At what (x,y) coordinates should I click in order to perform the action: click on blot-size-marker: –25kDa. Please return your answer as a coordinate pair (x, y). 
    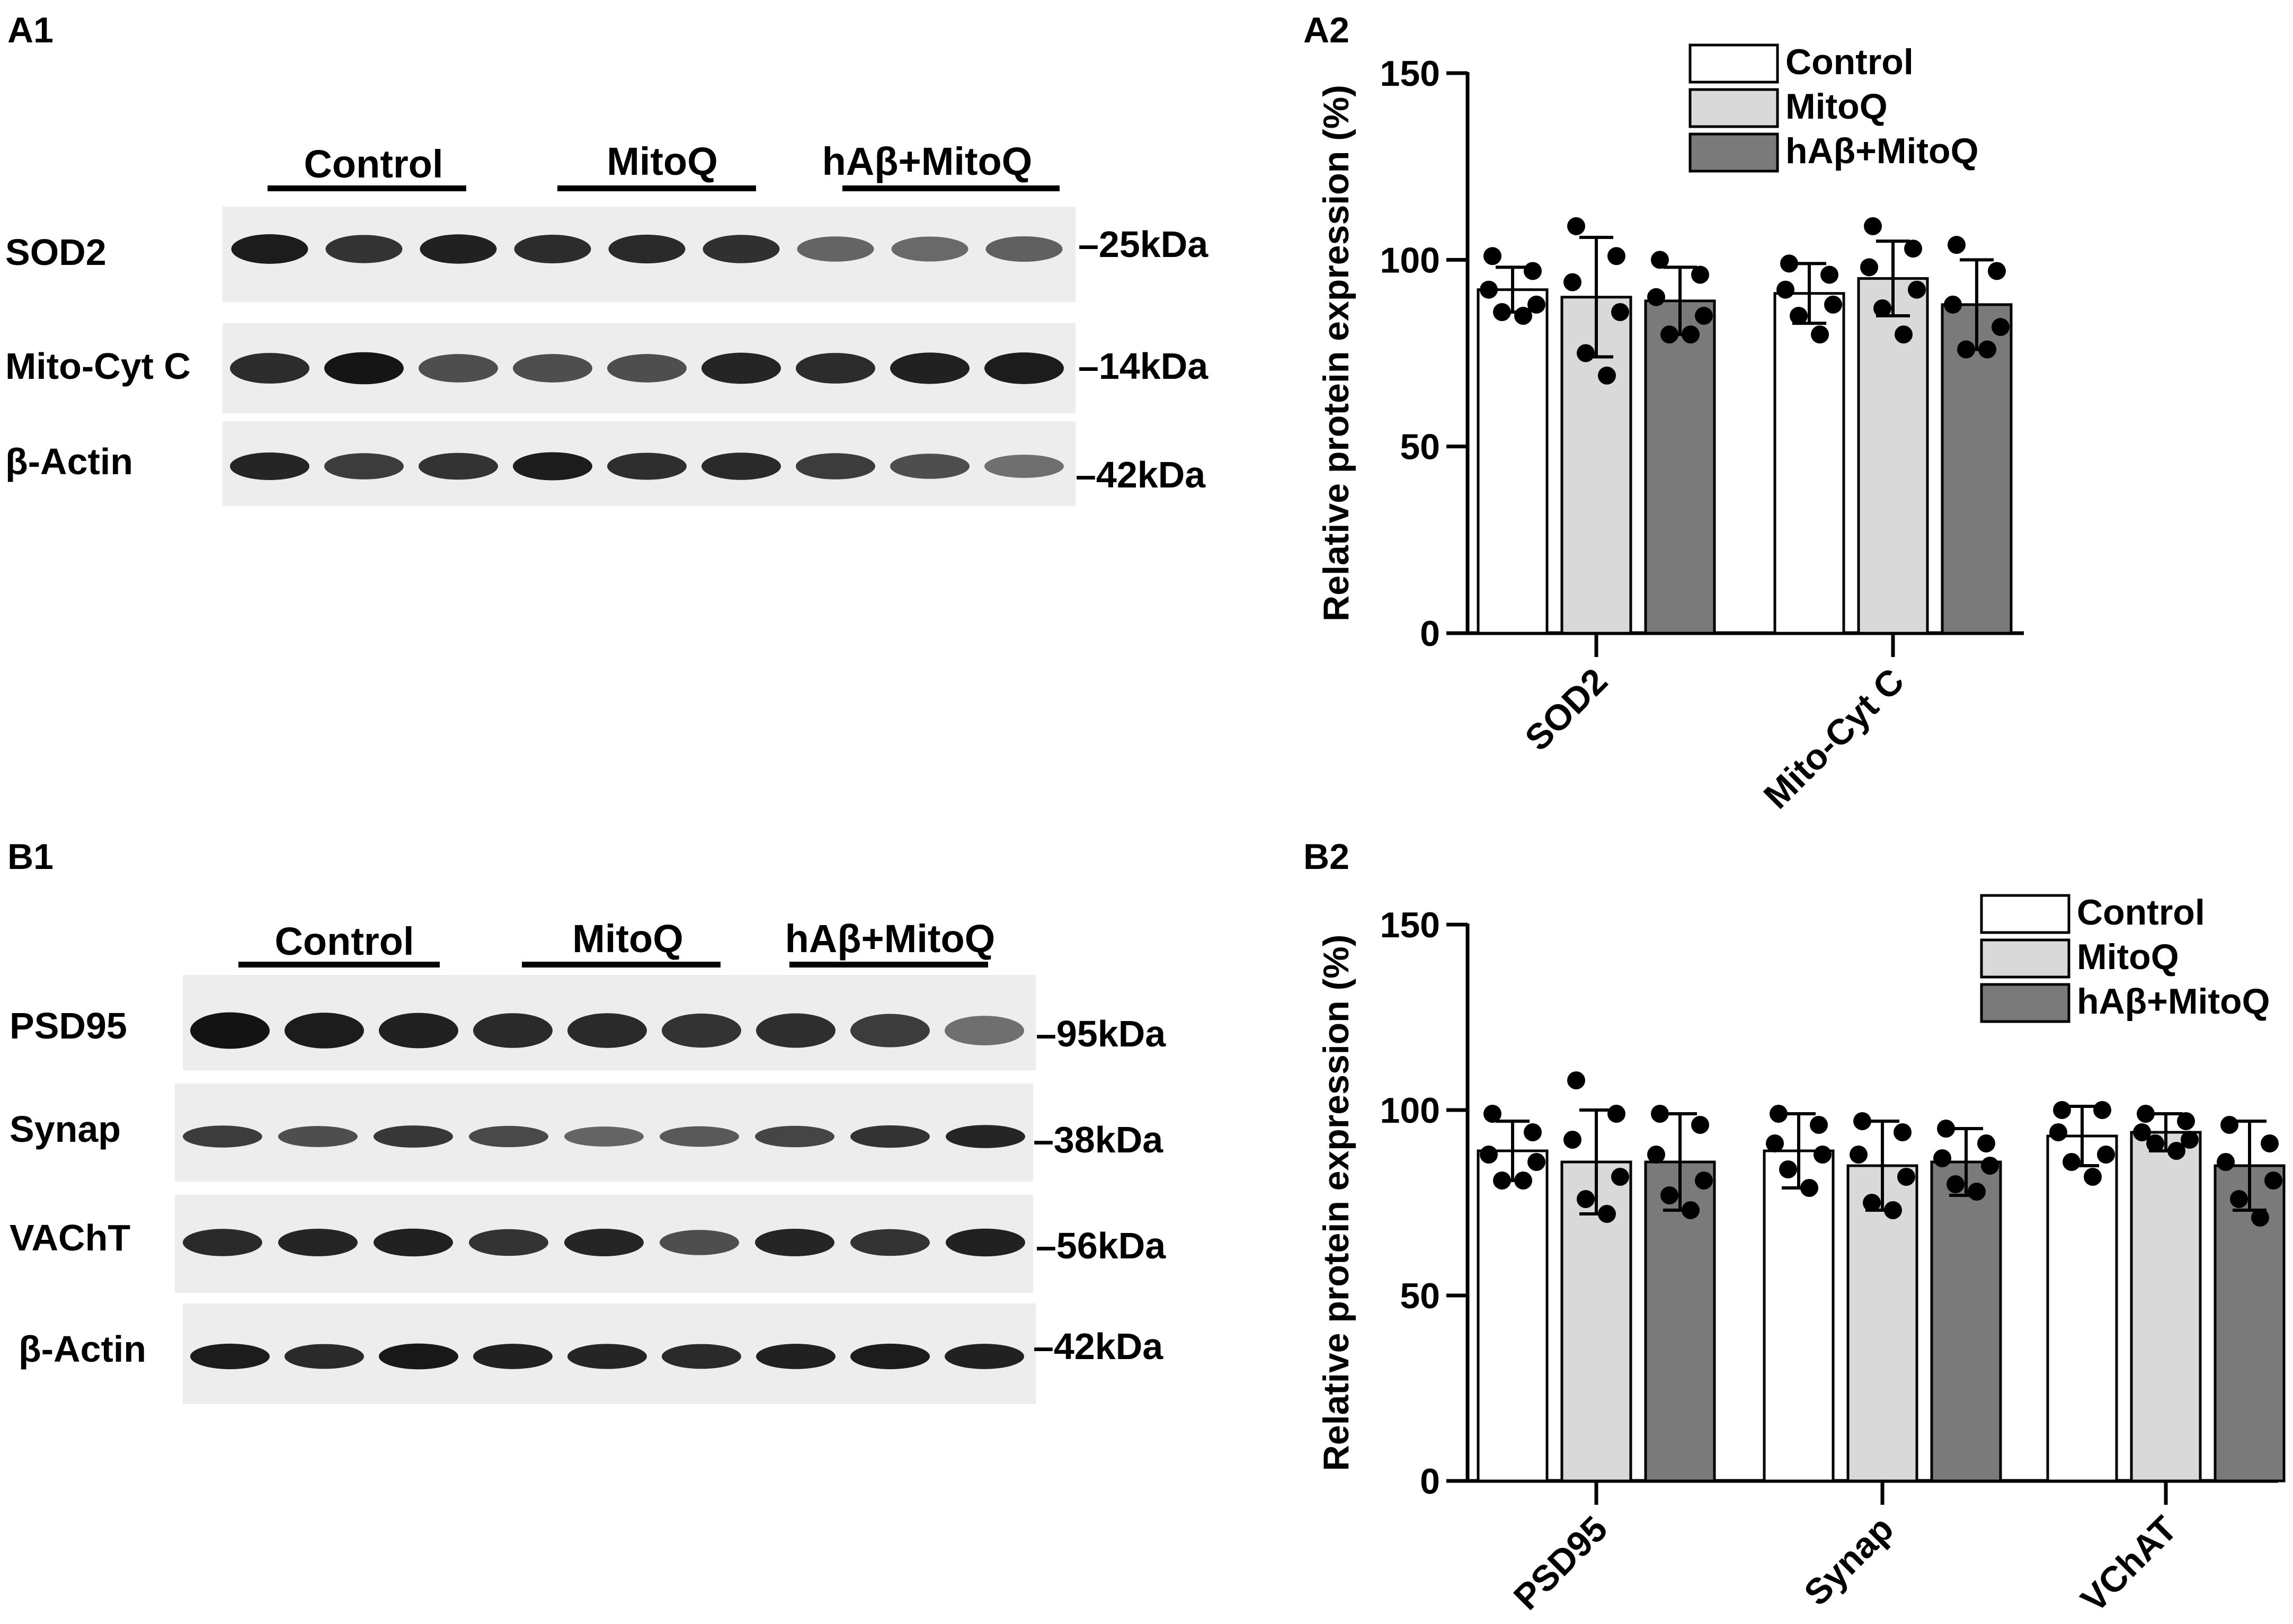
    Looking at the image, I should click on (1143, 245).